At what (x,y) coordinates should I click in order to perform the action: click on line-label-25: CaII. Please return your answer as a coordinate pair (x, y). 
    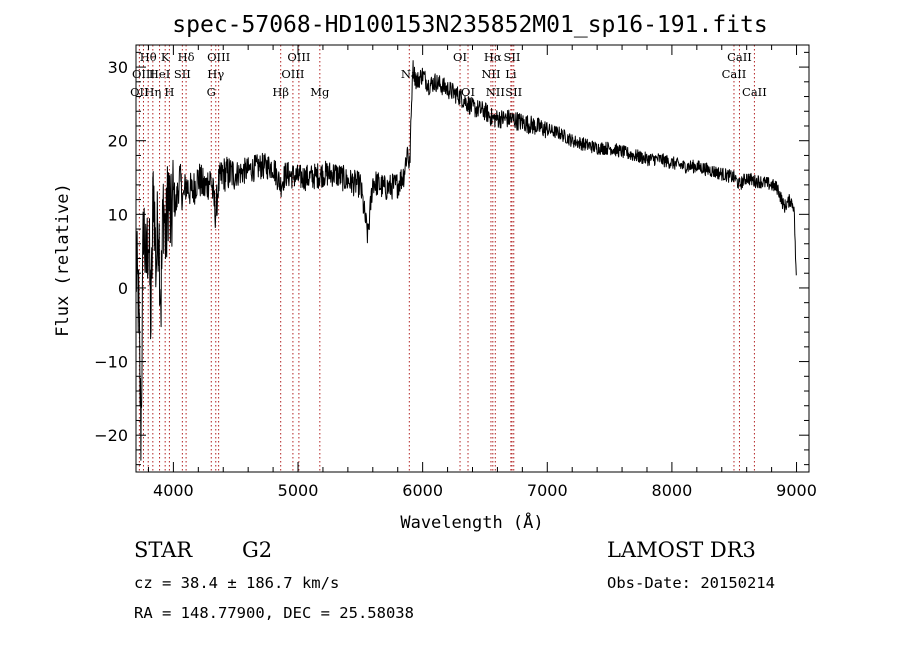
    Looking at the image, I should click on (739, 57).